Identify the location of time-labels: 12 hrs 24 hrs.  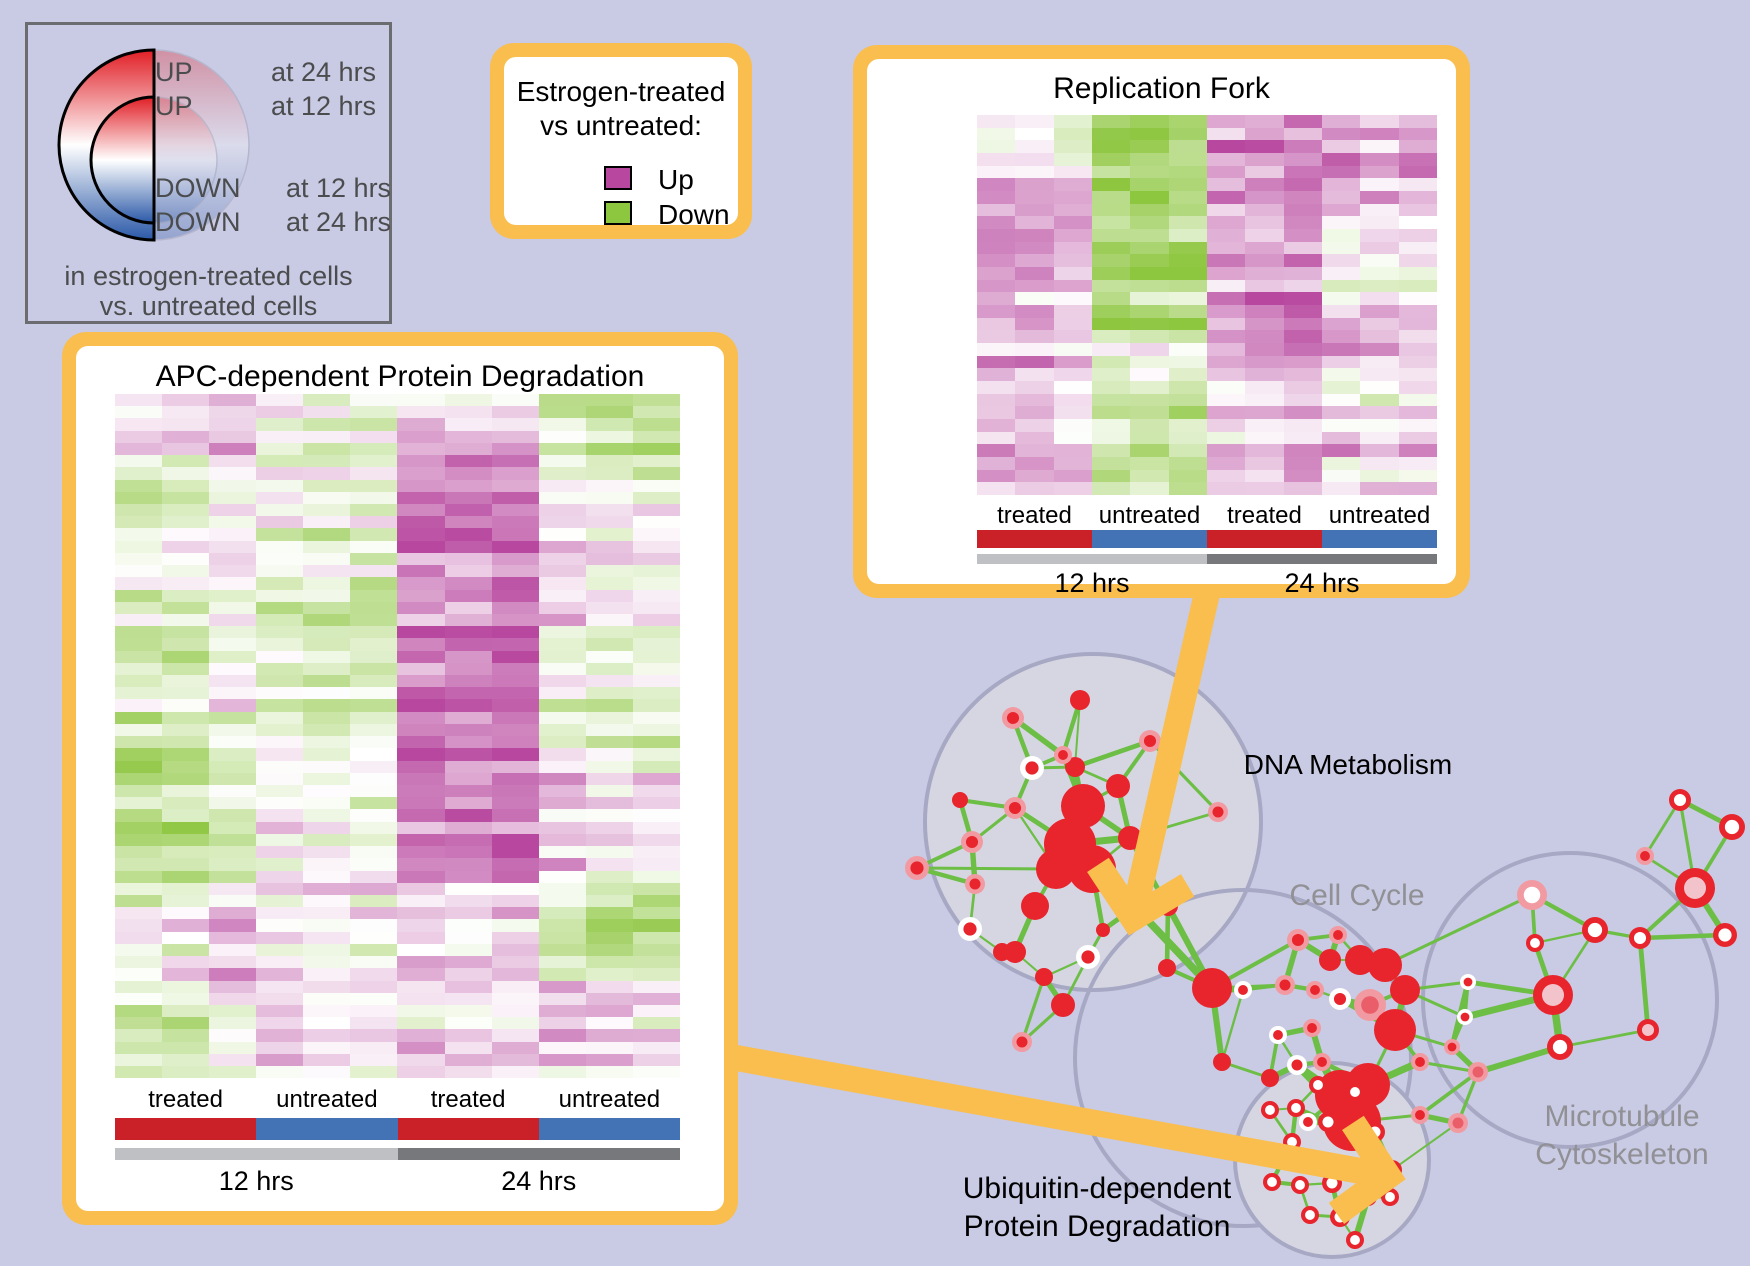
(397, 1181).